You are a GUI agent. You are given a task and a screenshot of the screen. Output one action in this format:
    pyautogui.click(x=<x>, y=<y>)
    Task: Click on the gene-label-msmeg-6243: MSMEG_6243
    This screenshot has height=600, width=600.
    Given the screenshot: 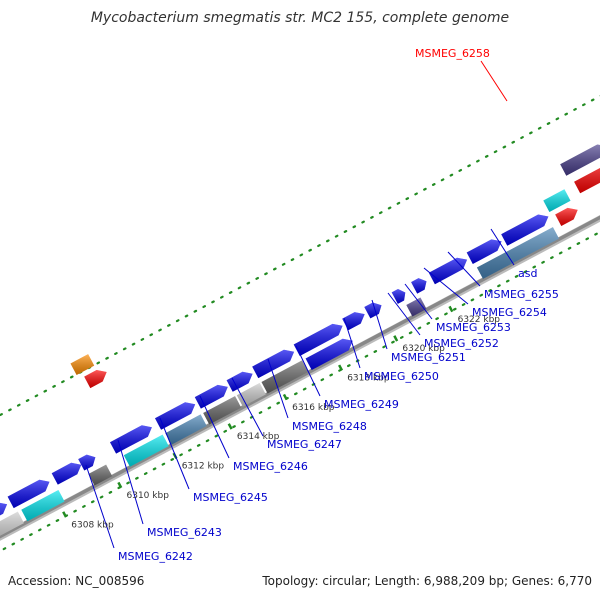 What is the action you would take?
    pyautogui.click(x=184, y=532)
    